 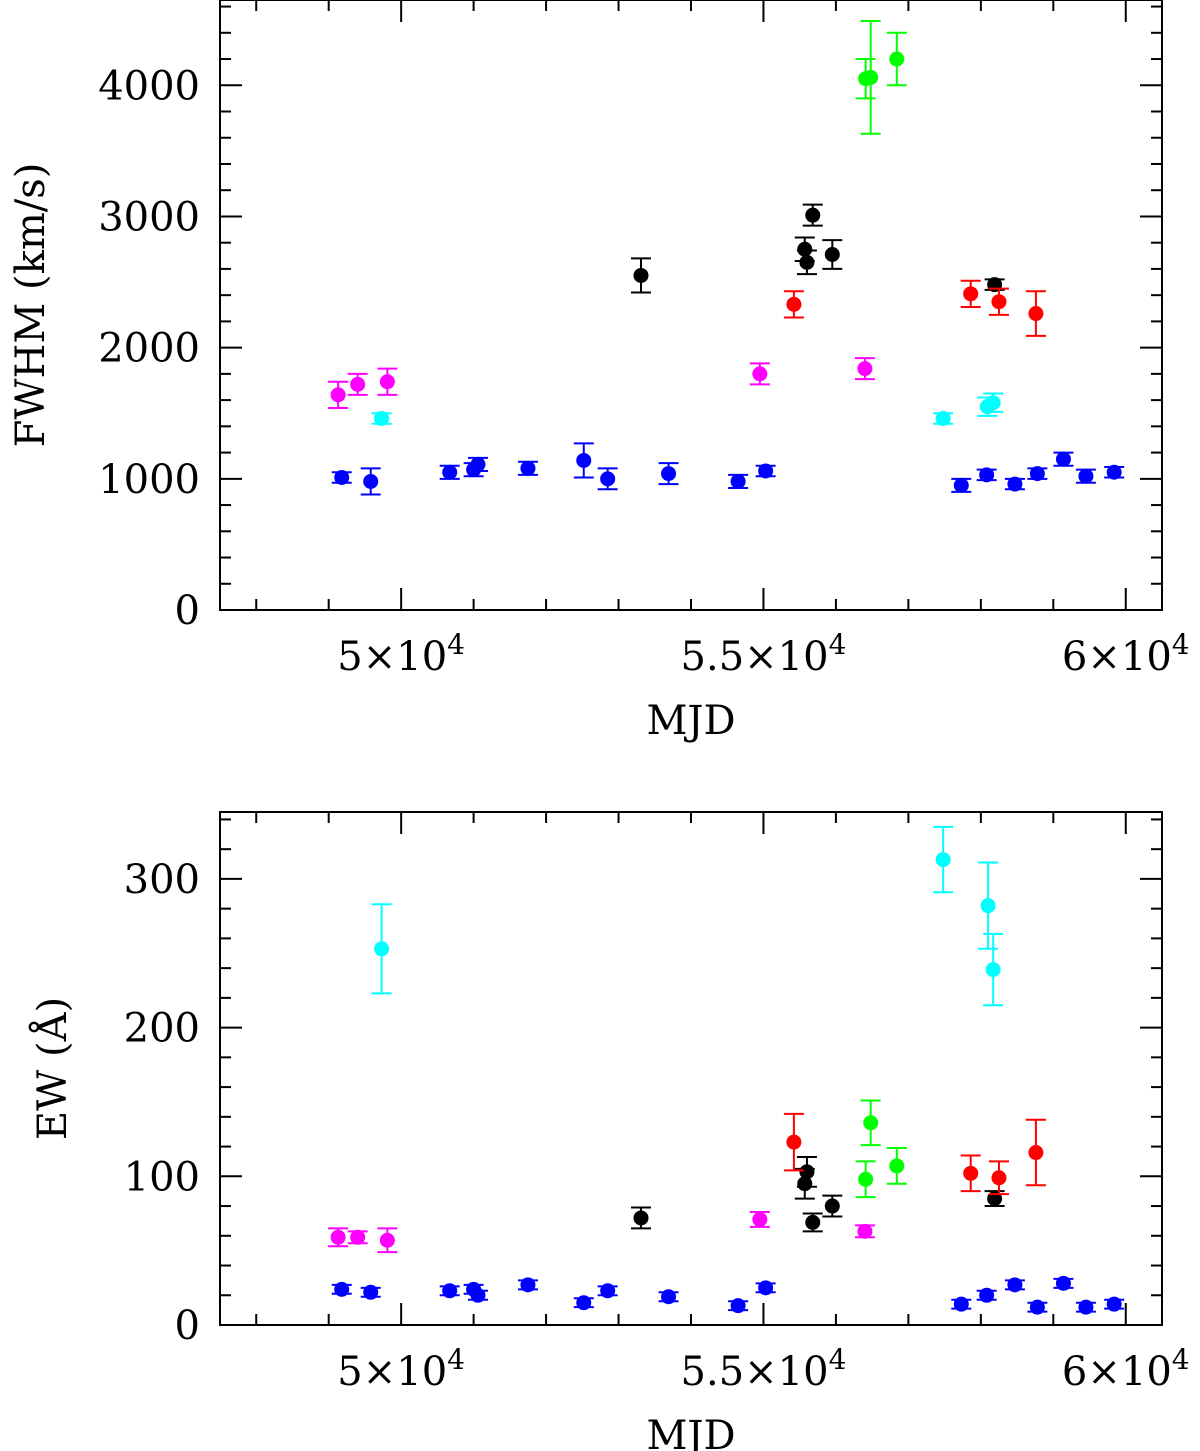 What do you see at coordinates (149, 86) in the screenshot?
I see `y-tick-label: 4000` at bounding box center [149, 86].